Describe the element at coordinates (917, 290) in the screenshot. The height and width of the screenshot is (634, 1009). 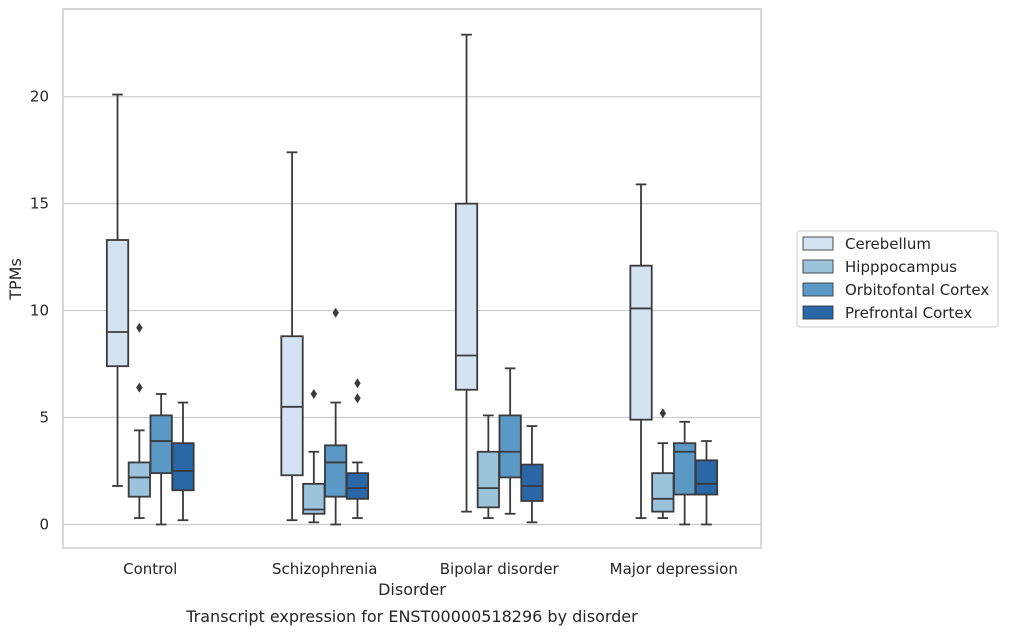
I see `legend-label: Orbitofontal Cortex` at that location.